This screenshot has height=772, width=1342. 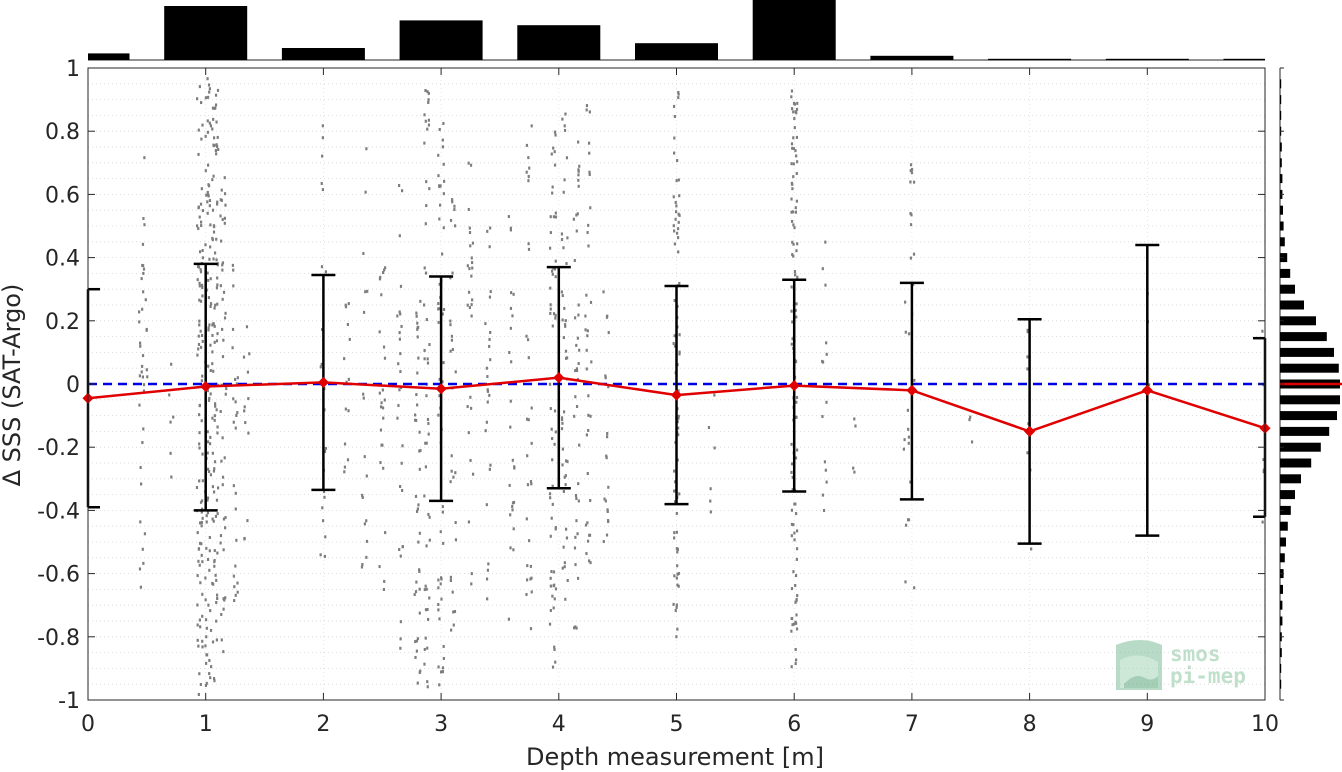 What do you see at coordinates (323, 724) in the screenshot?
I see `x-tick-label: 2` at bounding box center [323, 724].